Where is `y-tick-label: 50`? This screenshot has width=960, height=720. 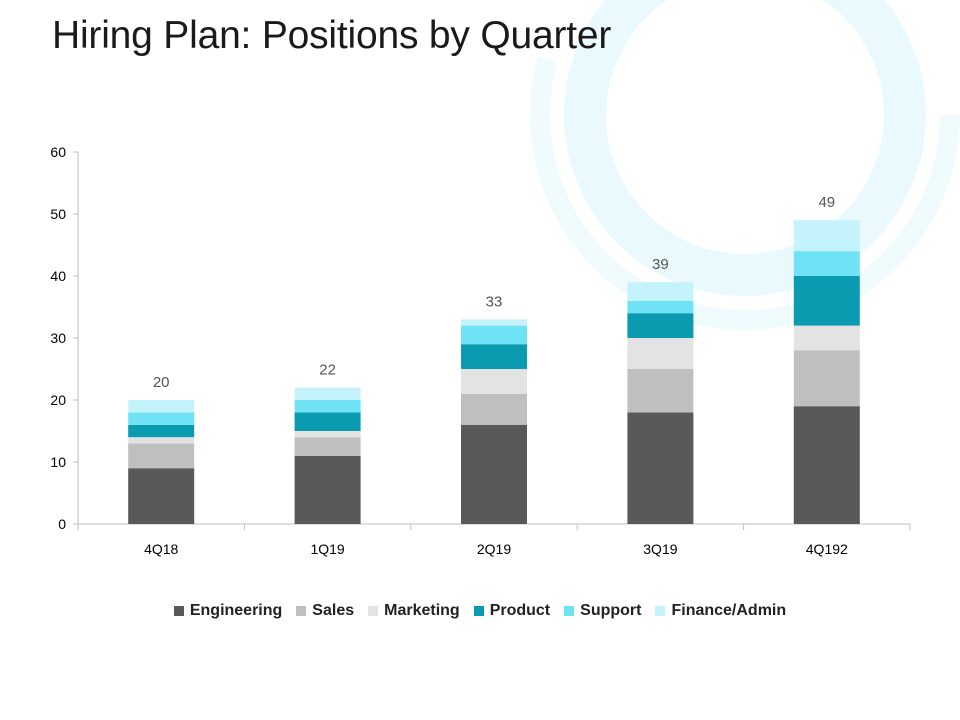 y-tick-label: 50 is located at coordinates (58, 214).